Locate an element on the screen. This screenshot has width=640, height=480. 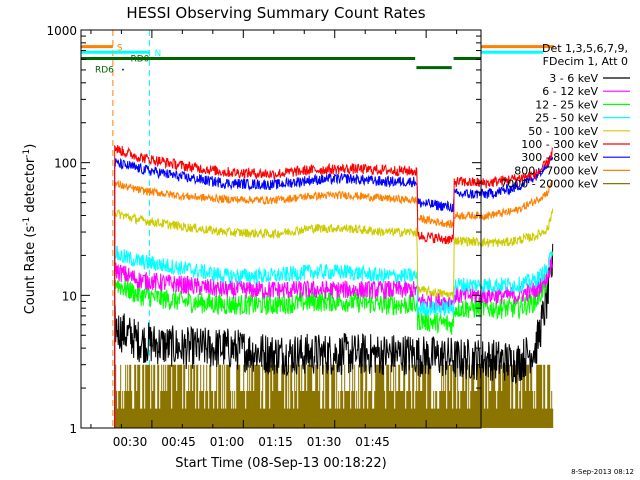
legend-entry-50-100-kev: 50 - 100 keV is located at coordinates (579, 131).